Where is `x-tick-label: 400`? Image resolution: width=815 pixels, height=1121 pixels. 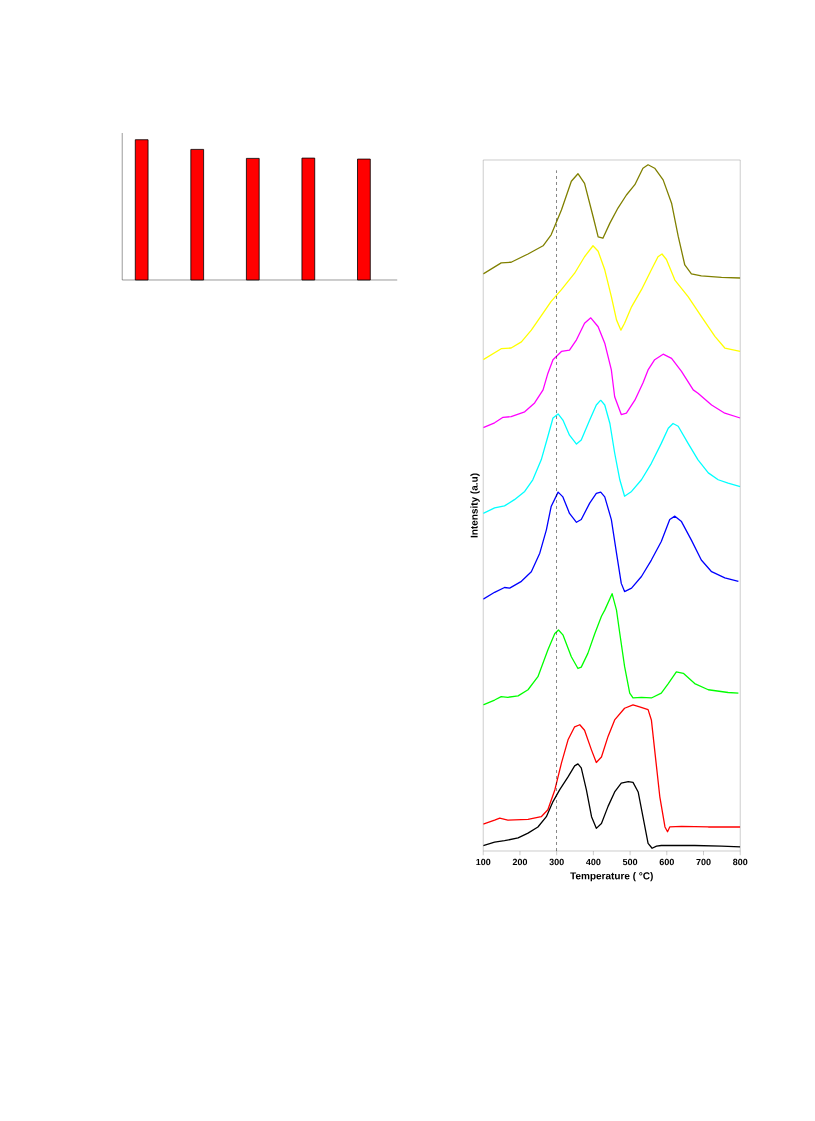
x-tick-label: 400 is located at coordinates (593, 862).